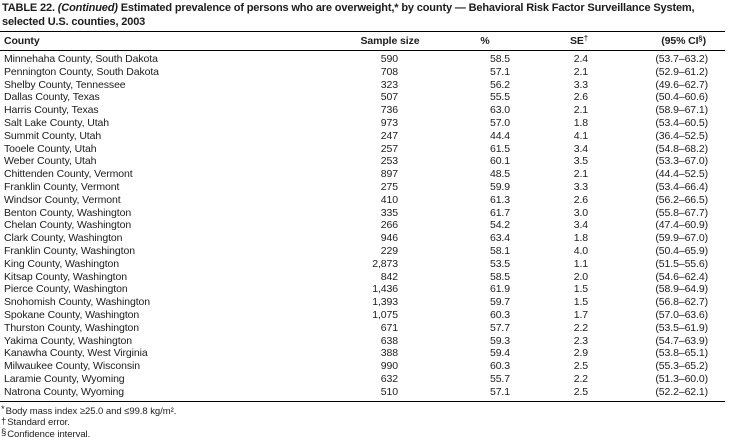  What do you see at coordinates (681, 97) in the screenshot?
I see `ci-cell: (50.4–60.6)` at bounding box center [681, 97].